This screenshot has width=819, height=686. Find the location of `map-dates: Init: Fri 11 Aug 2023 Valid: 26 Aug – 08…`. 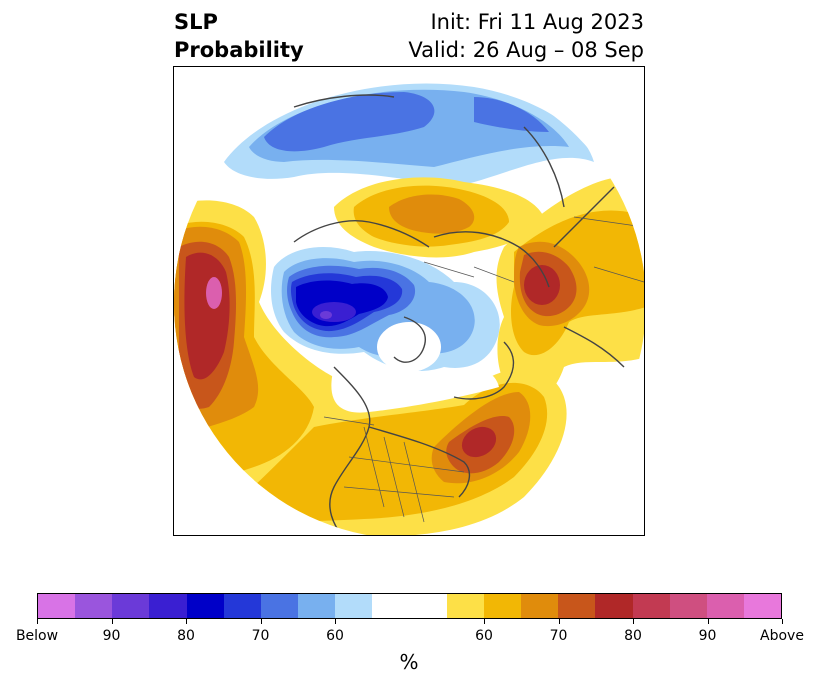

map-dates: Init: Fri 11 Aug 2023 Valid: 26 Aug – 08… is located at coordinates (526, 36).